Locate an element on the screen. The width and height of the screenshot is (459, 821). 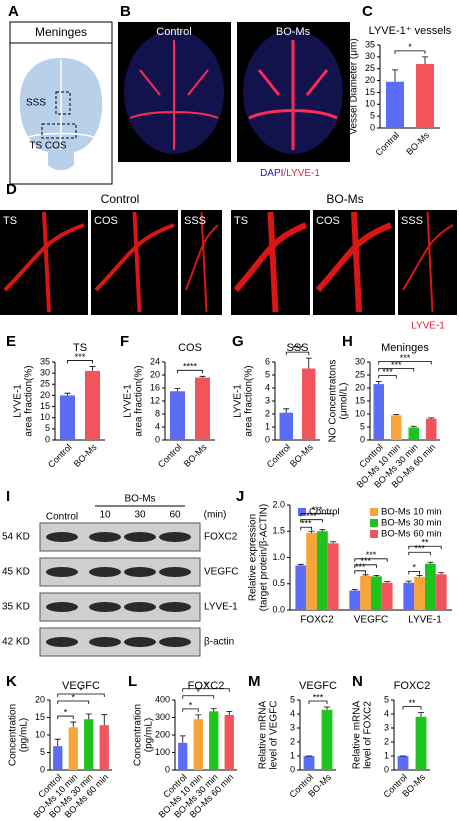
y-tick-label: 35 is located at coordinates (370, 44).